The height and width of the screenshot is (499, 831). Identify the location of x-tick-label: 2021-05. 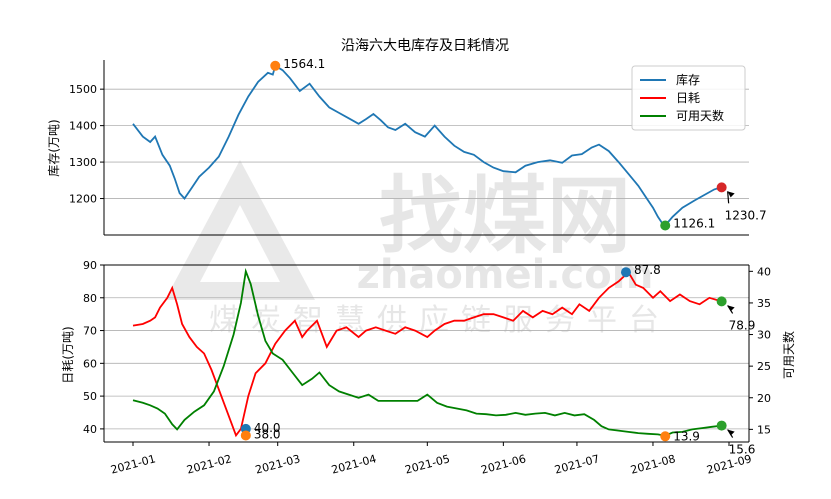
(428, 464).